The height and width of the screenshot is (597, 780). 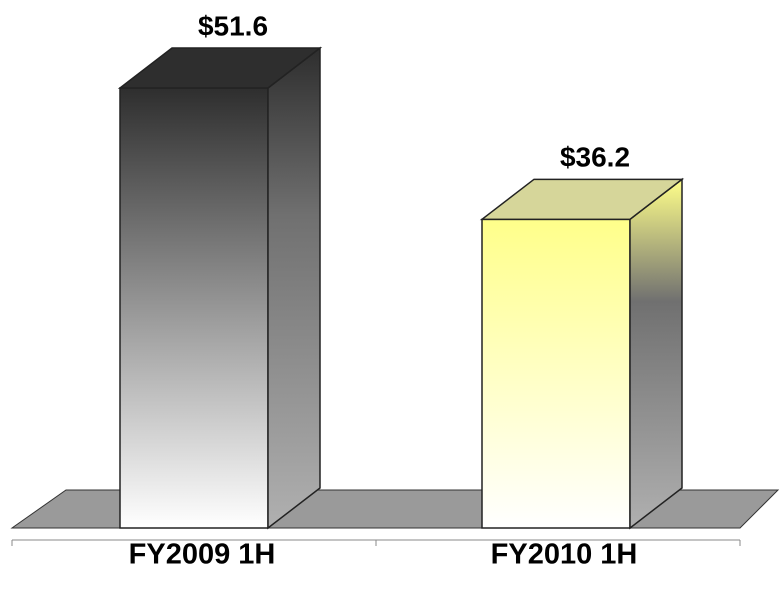 What do you see at coordinates (595, 157) in the screenshot?
I see `value-label: $36.2` at bounding box center [595, 157].